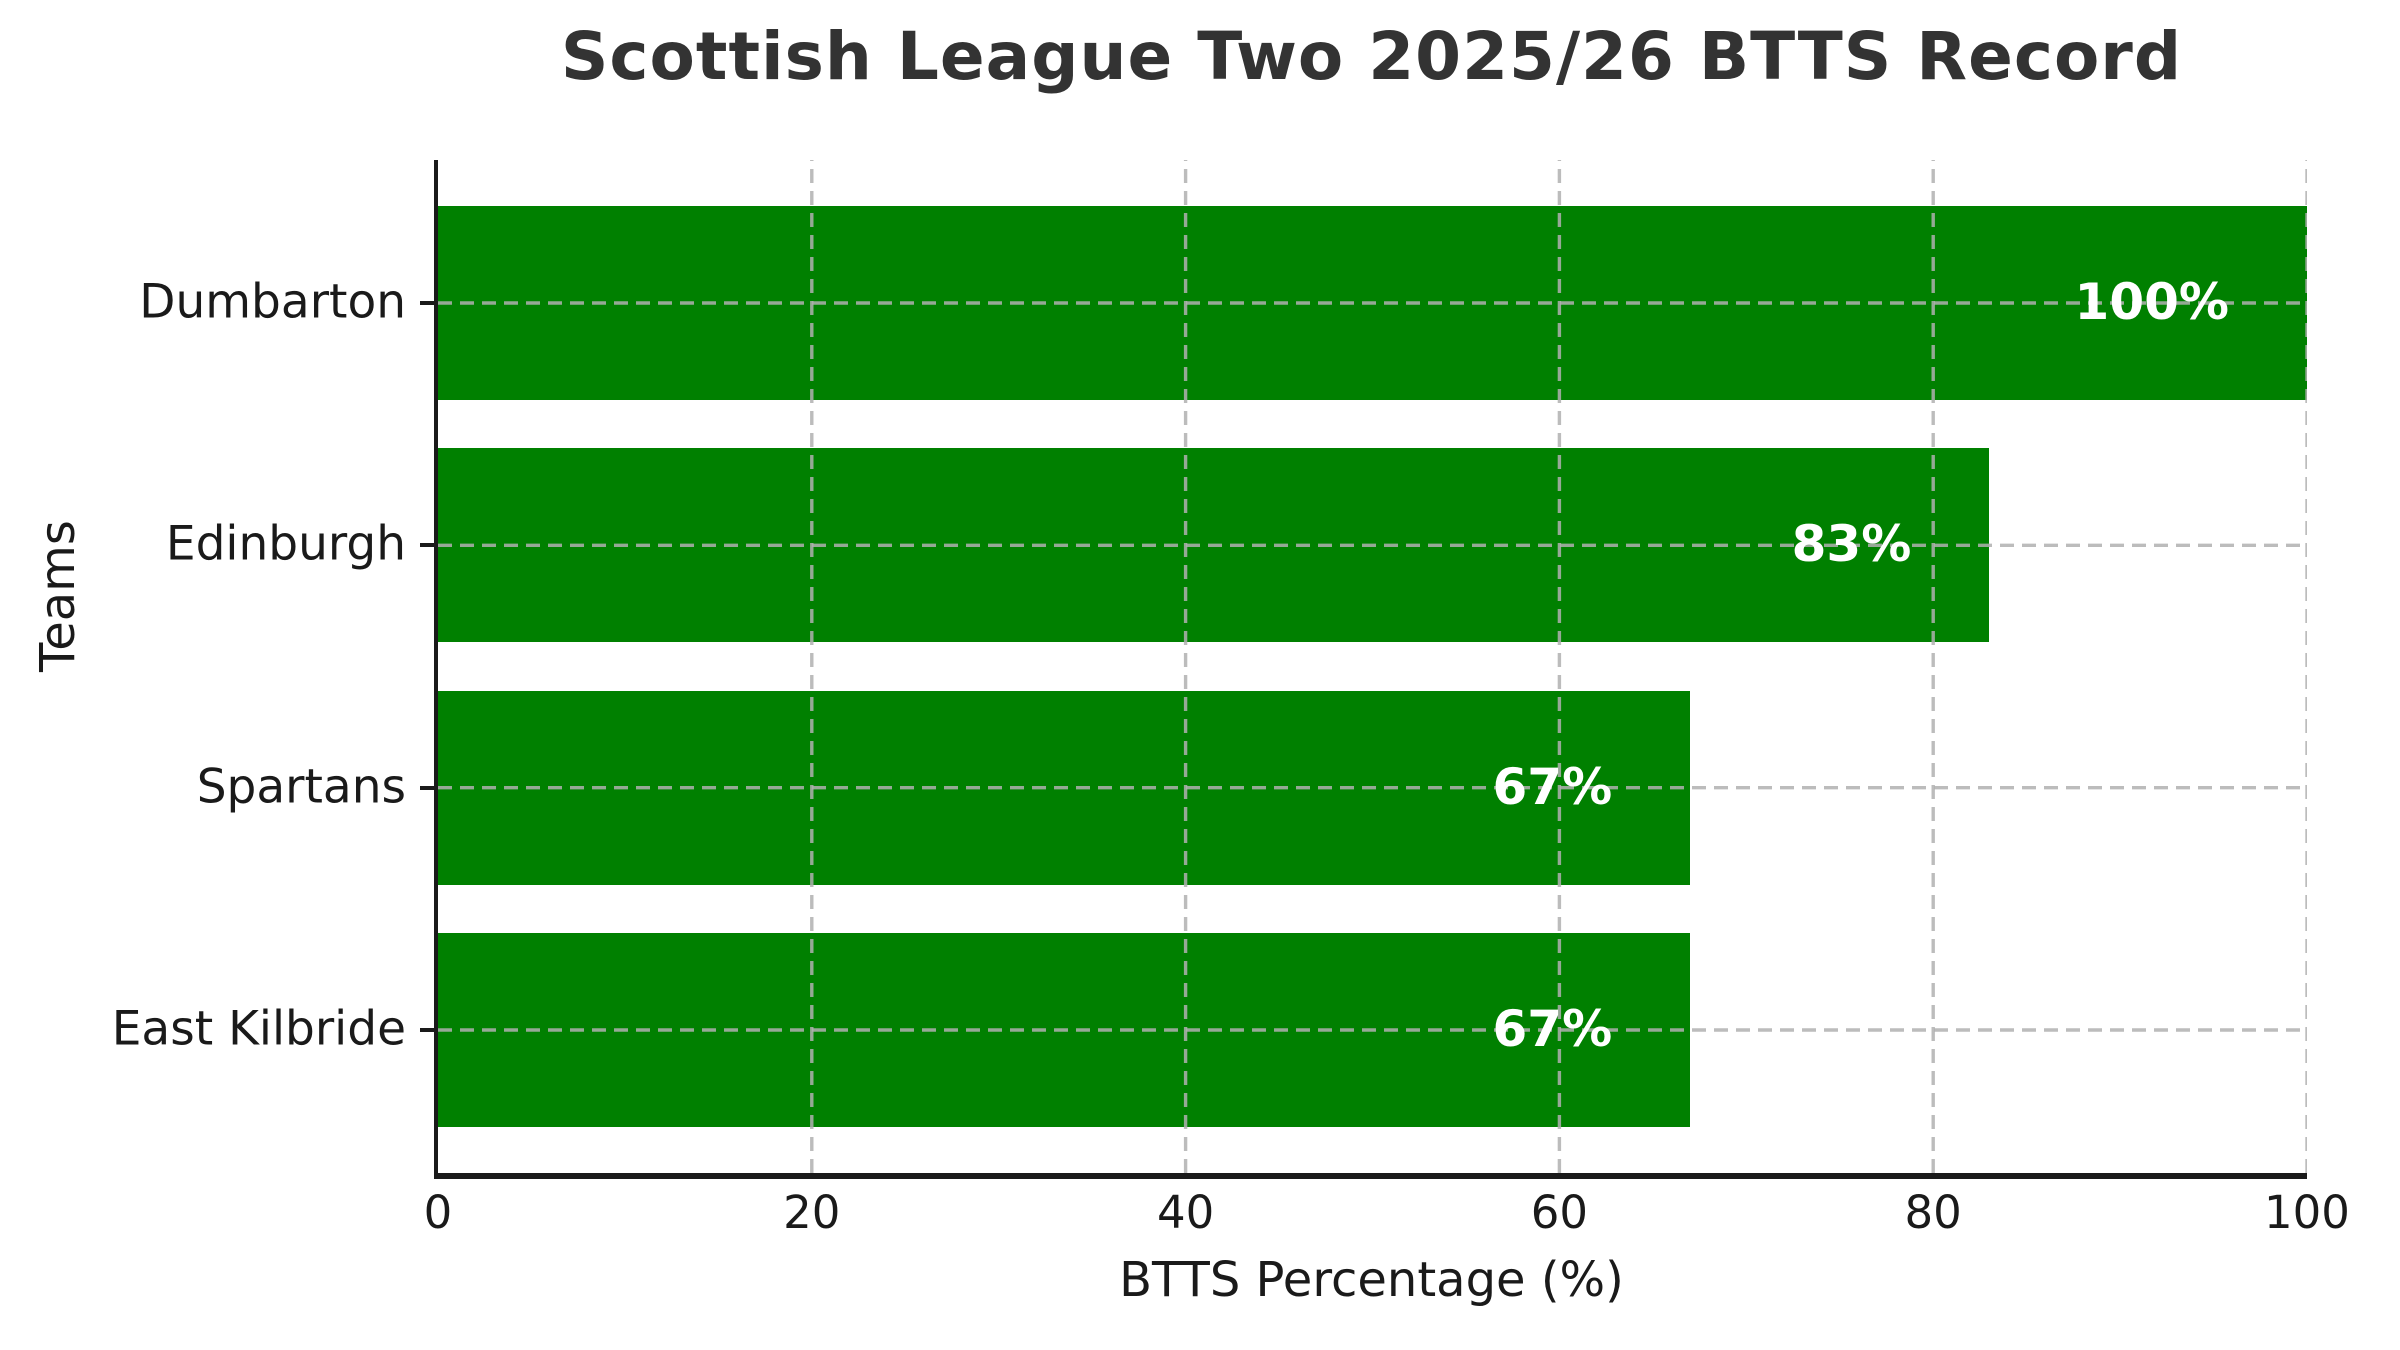 The width and height of the screenshot is (2400, 1350). Describe the element at coordinates (1933, 1212) in the screenshot. I see `x-tick-label: 80` at that location.